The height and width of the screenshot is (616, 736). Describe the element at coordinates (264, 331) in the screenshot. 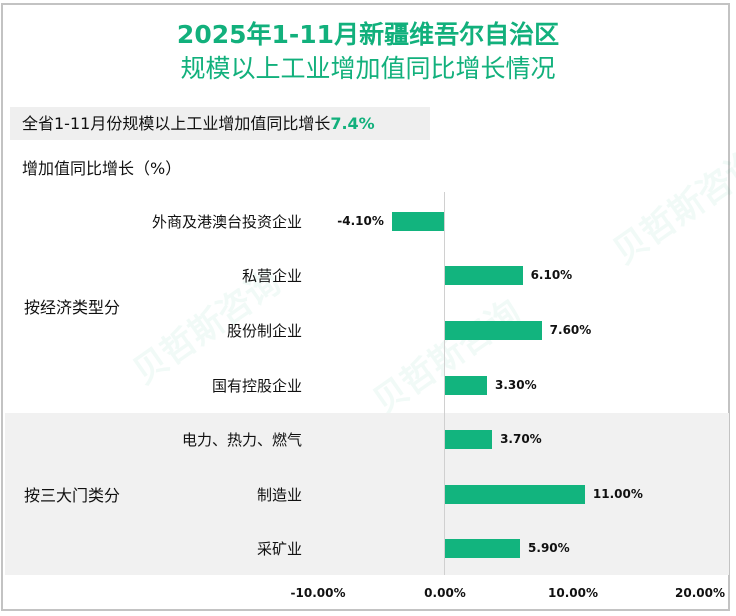

I see `category-label: 股份制企业` at that location.